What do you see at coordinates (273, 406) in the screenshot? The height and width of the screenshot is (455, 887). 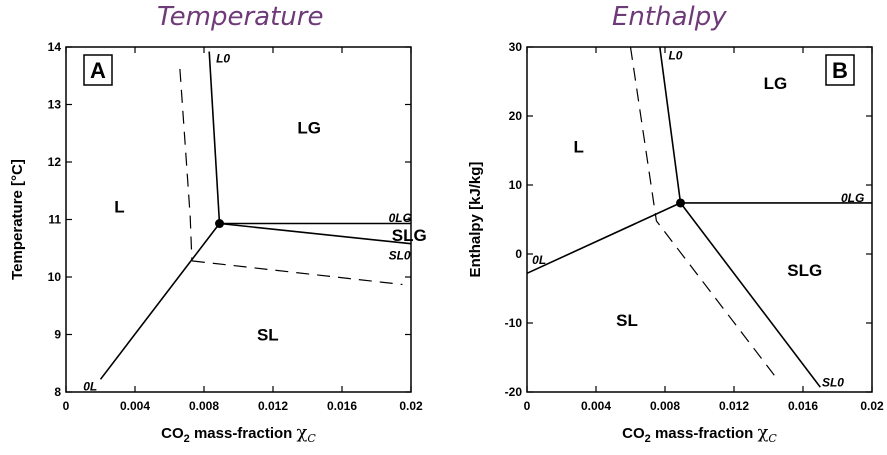 I see `x-tick-label-a: 0.012` at bounding box center [273, 406].